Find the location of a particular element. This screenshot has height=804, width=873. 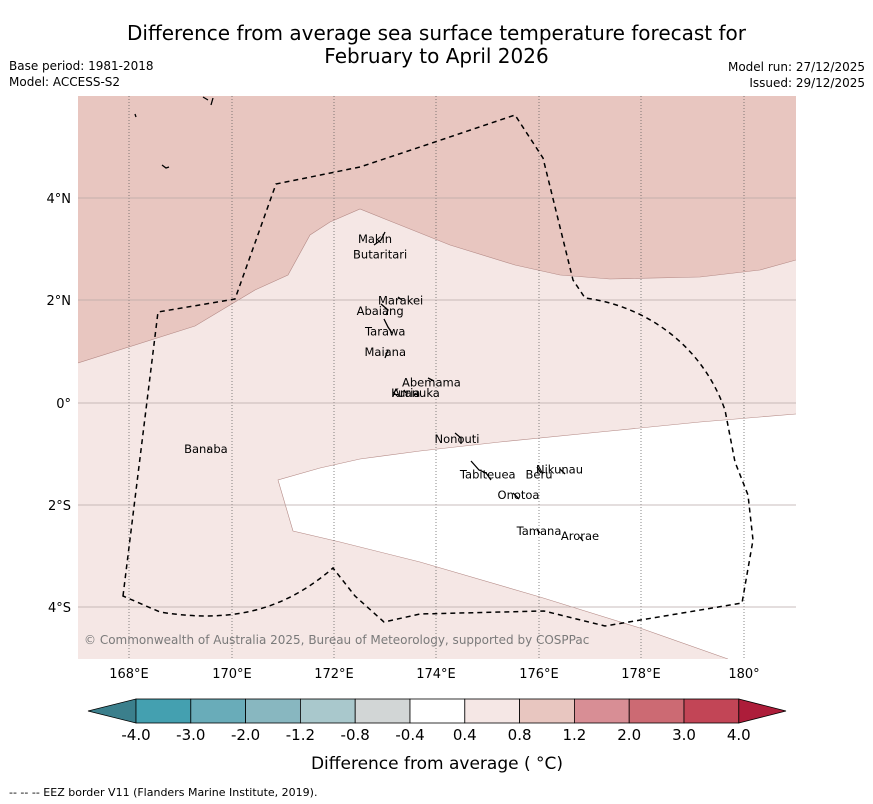

lat-label-4n: 4°N is located at coordinates (59, 199).